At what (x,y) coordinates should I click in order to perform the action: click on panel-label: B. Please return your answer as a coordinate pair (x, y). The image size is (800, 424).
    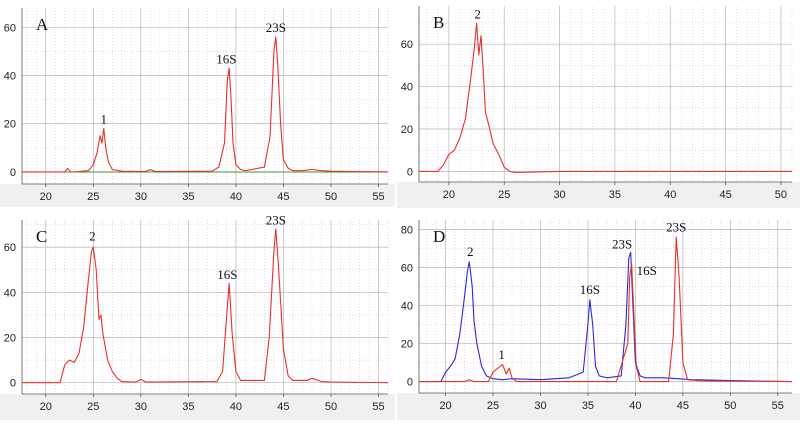
    Looking at the image, I should click on (438, 22).